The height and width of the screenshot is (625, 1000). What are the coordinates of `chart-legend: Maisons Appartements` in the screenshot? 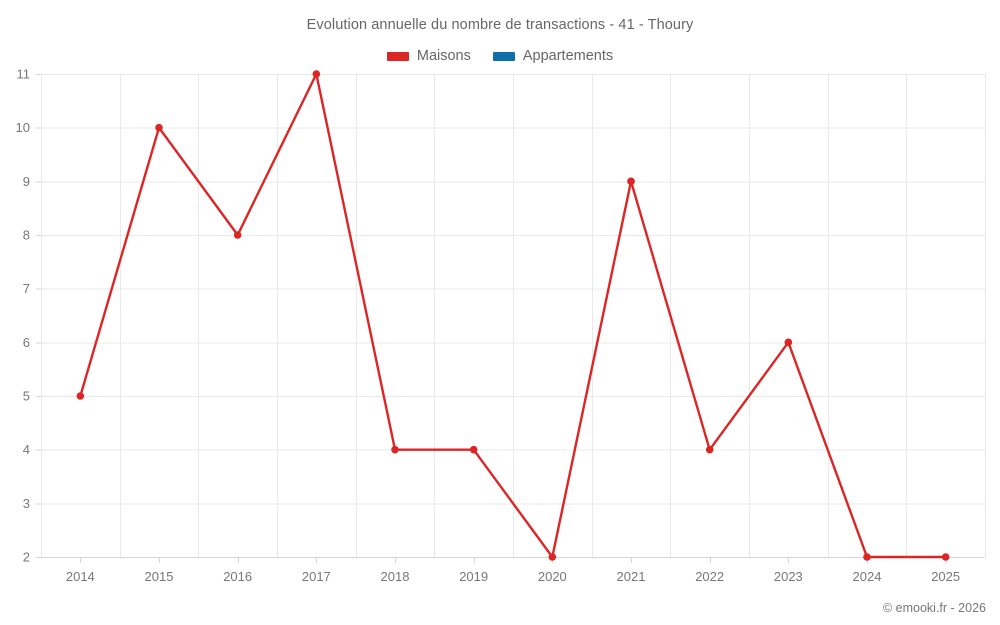 It's located at (500, 56).